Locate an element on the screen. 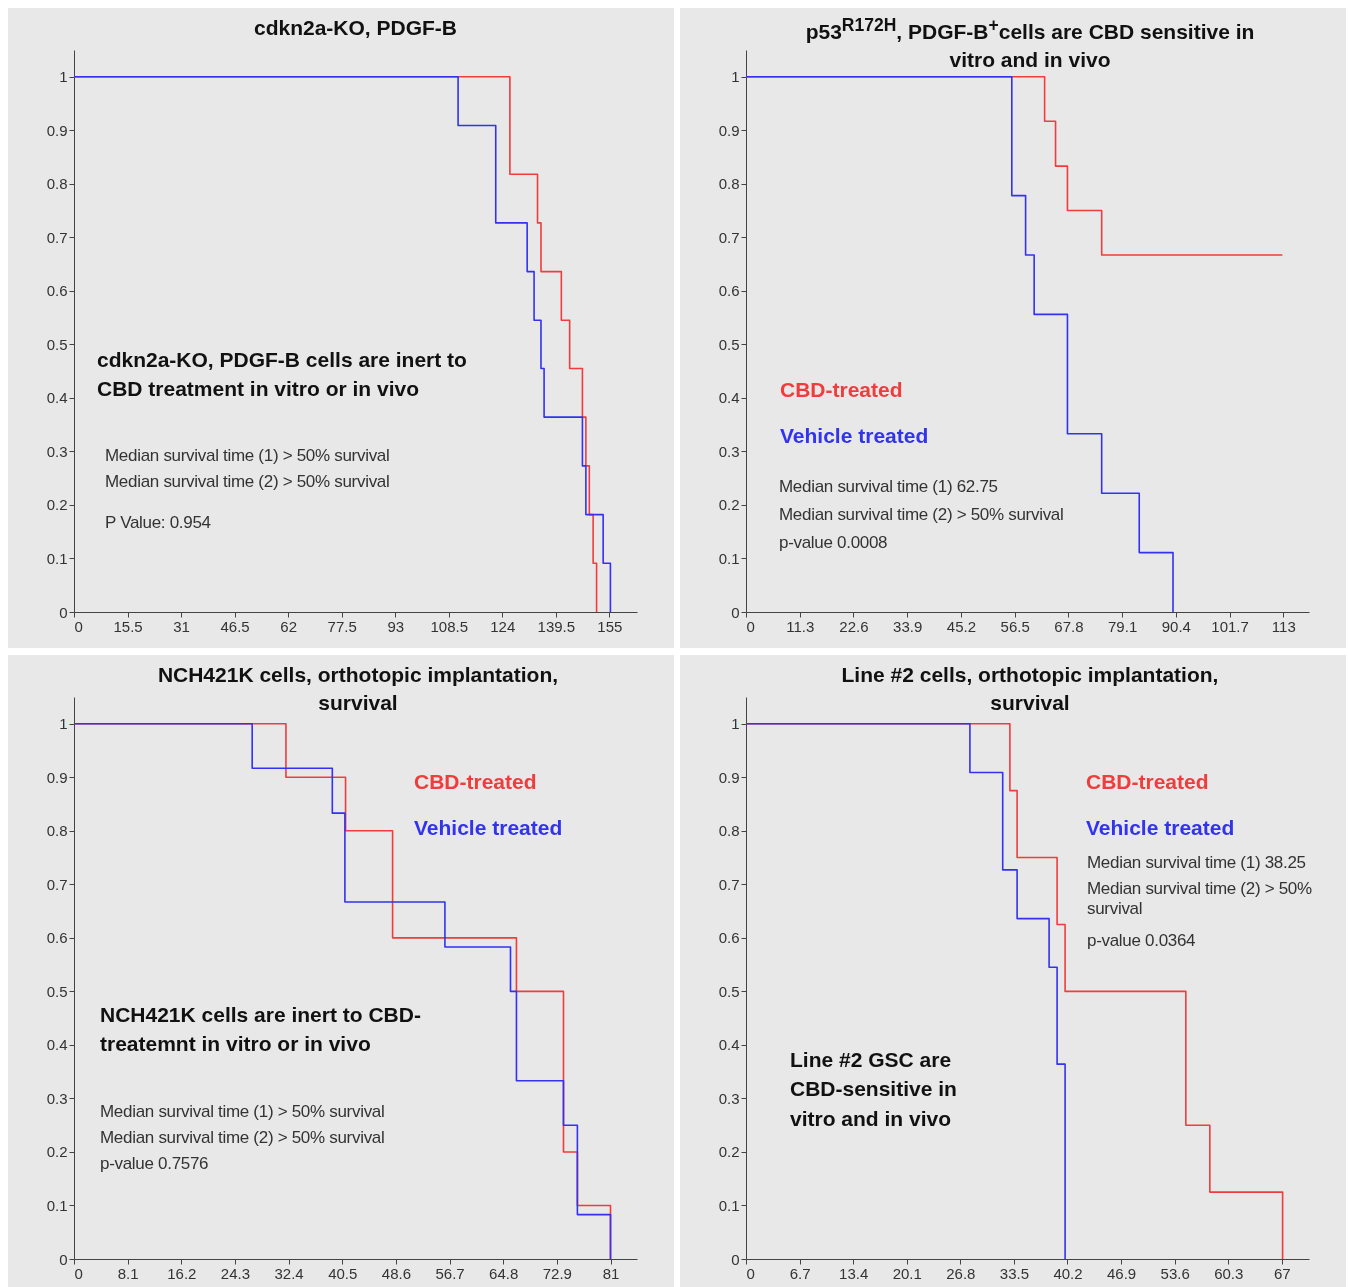 The image size is (1348, 1287). x-tick-label: 31 is located at coordinates (181, 626).